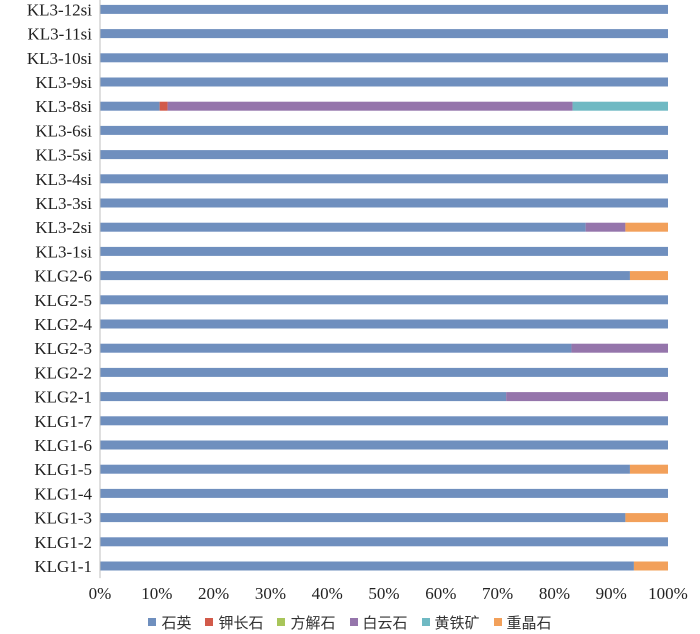 The image size is (700, 634). What do you see at coordinates (63, 203) in the screenshot?
I see `category-label: KL3-3si` at bounding box center [63, 203].